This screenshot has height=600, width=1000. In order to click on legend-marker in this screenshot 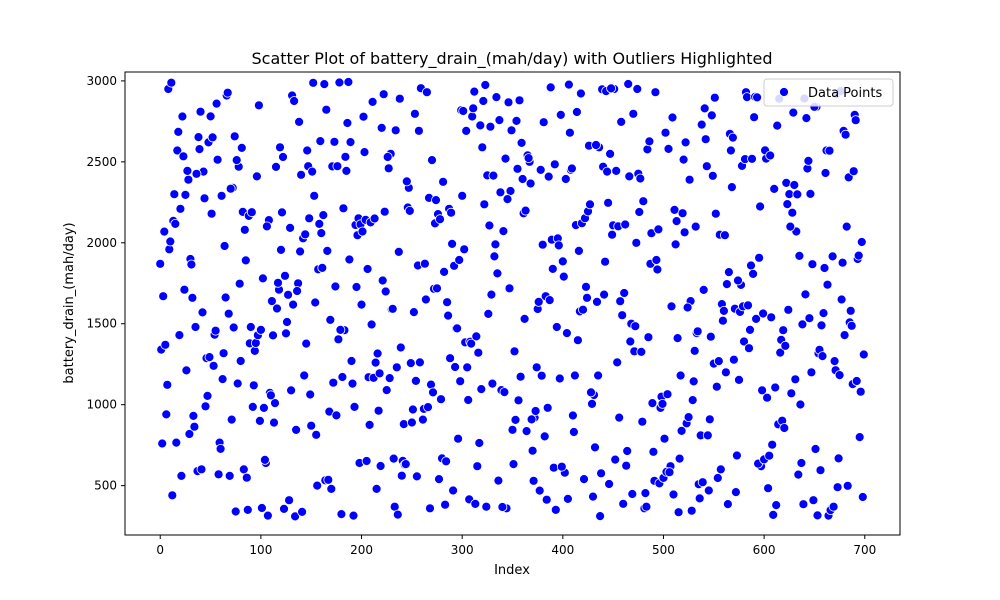, I will do `click(784, 92)`.